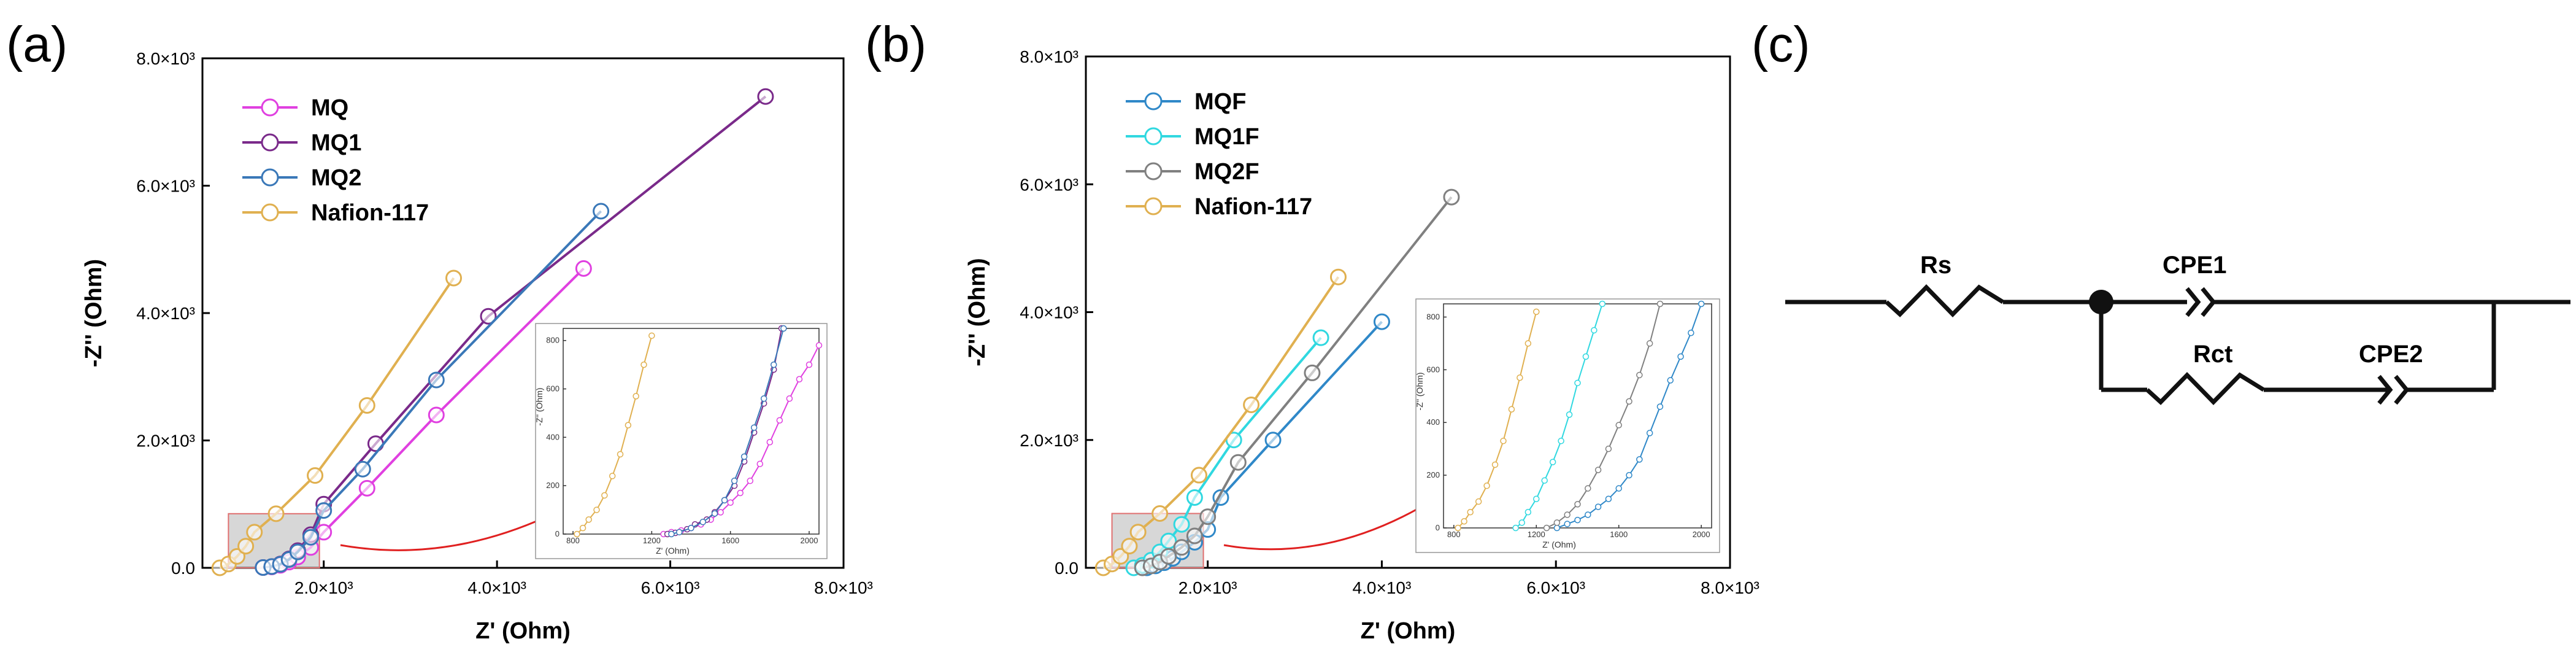 The height and width of the screenshot is (655, 2576). I want to click on legend-label: MQ1F, so click(1226, 137).